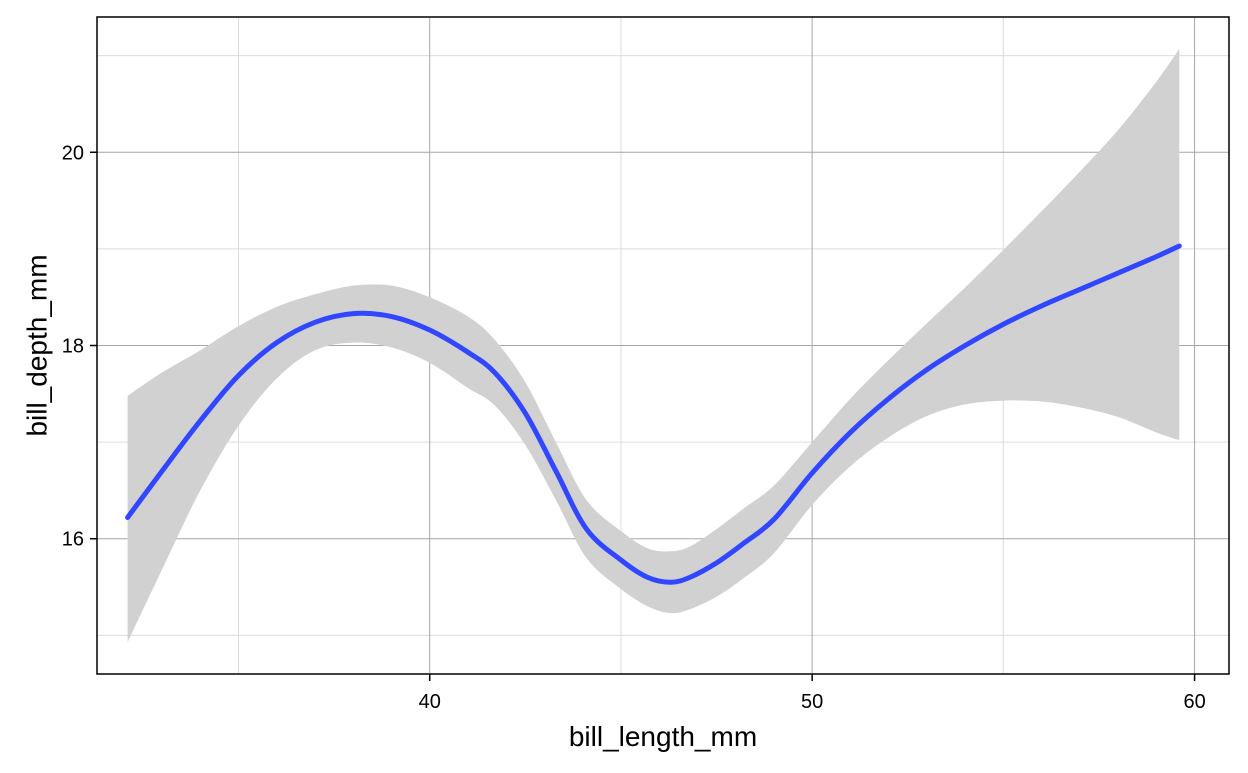 Image resolution: width=1248 pixels, height=773 pixels. I want to click on y-axis: 16 18 20, so click(79, 346).